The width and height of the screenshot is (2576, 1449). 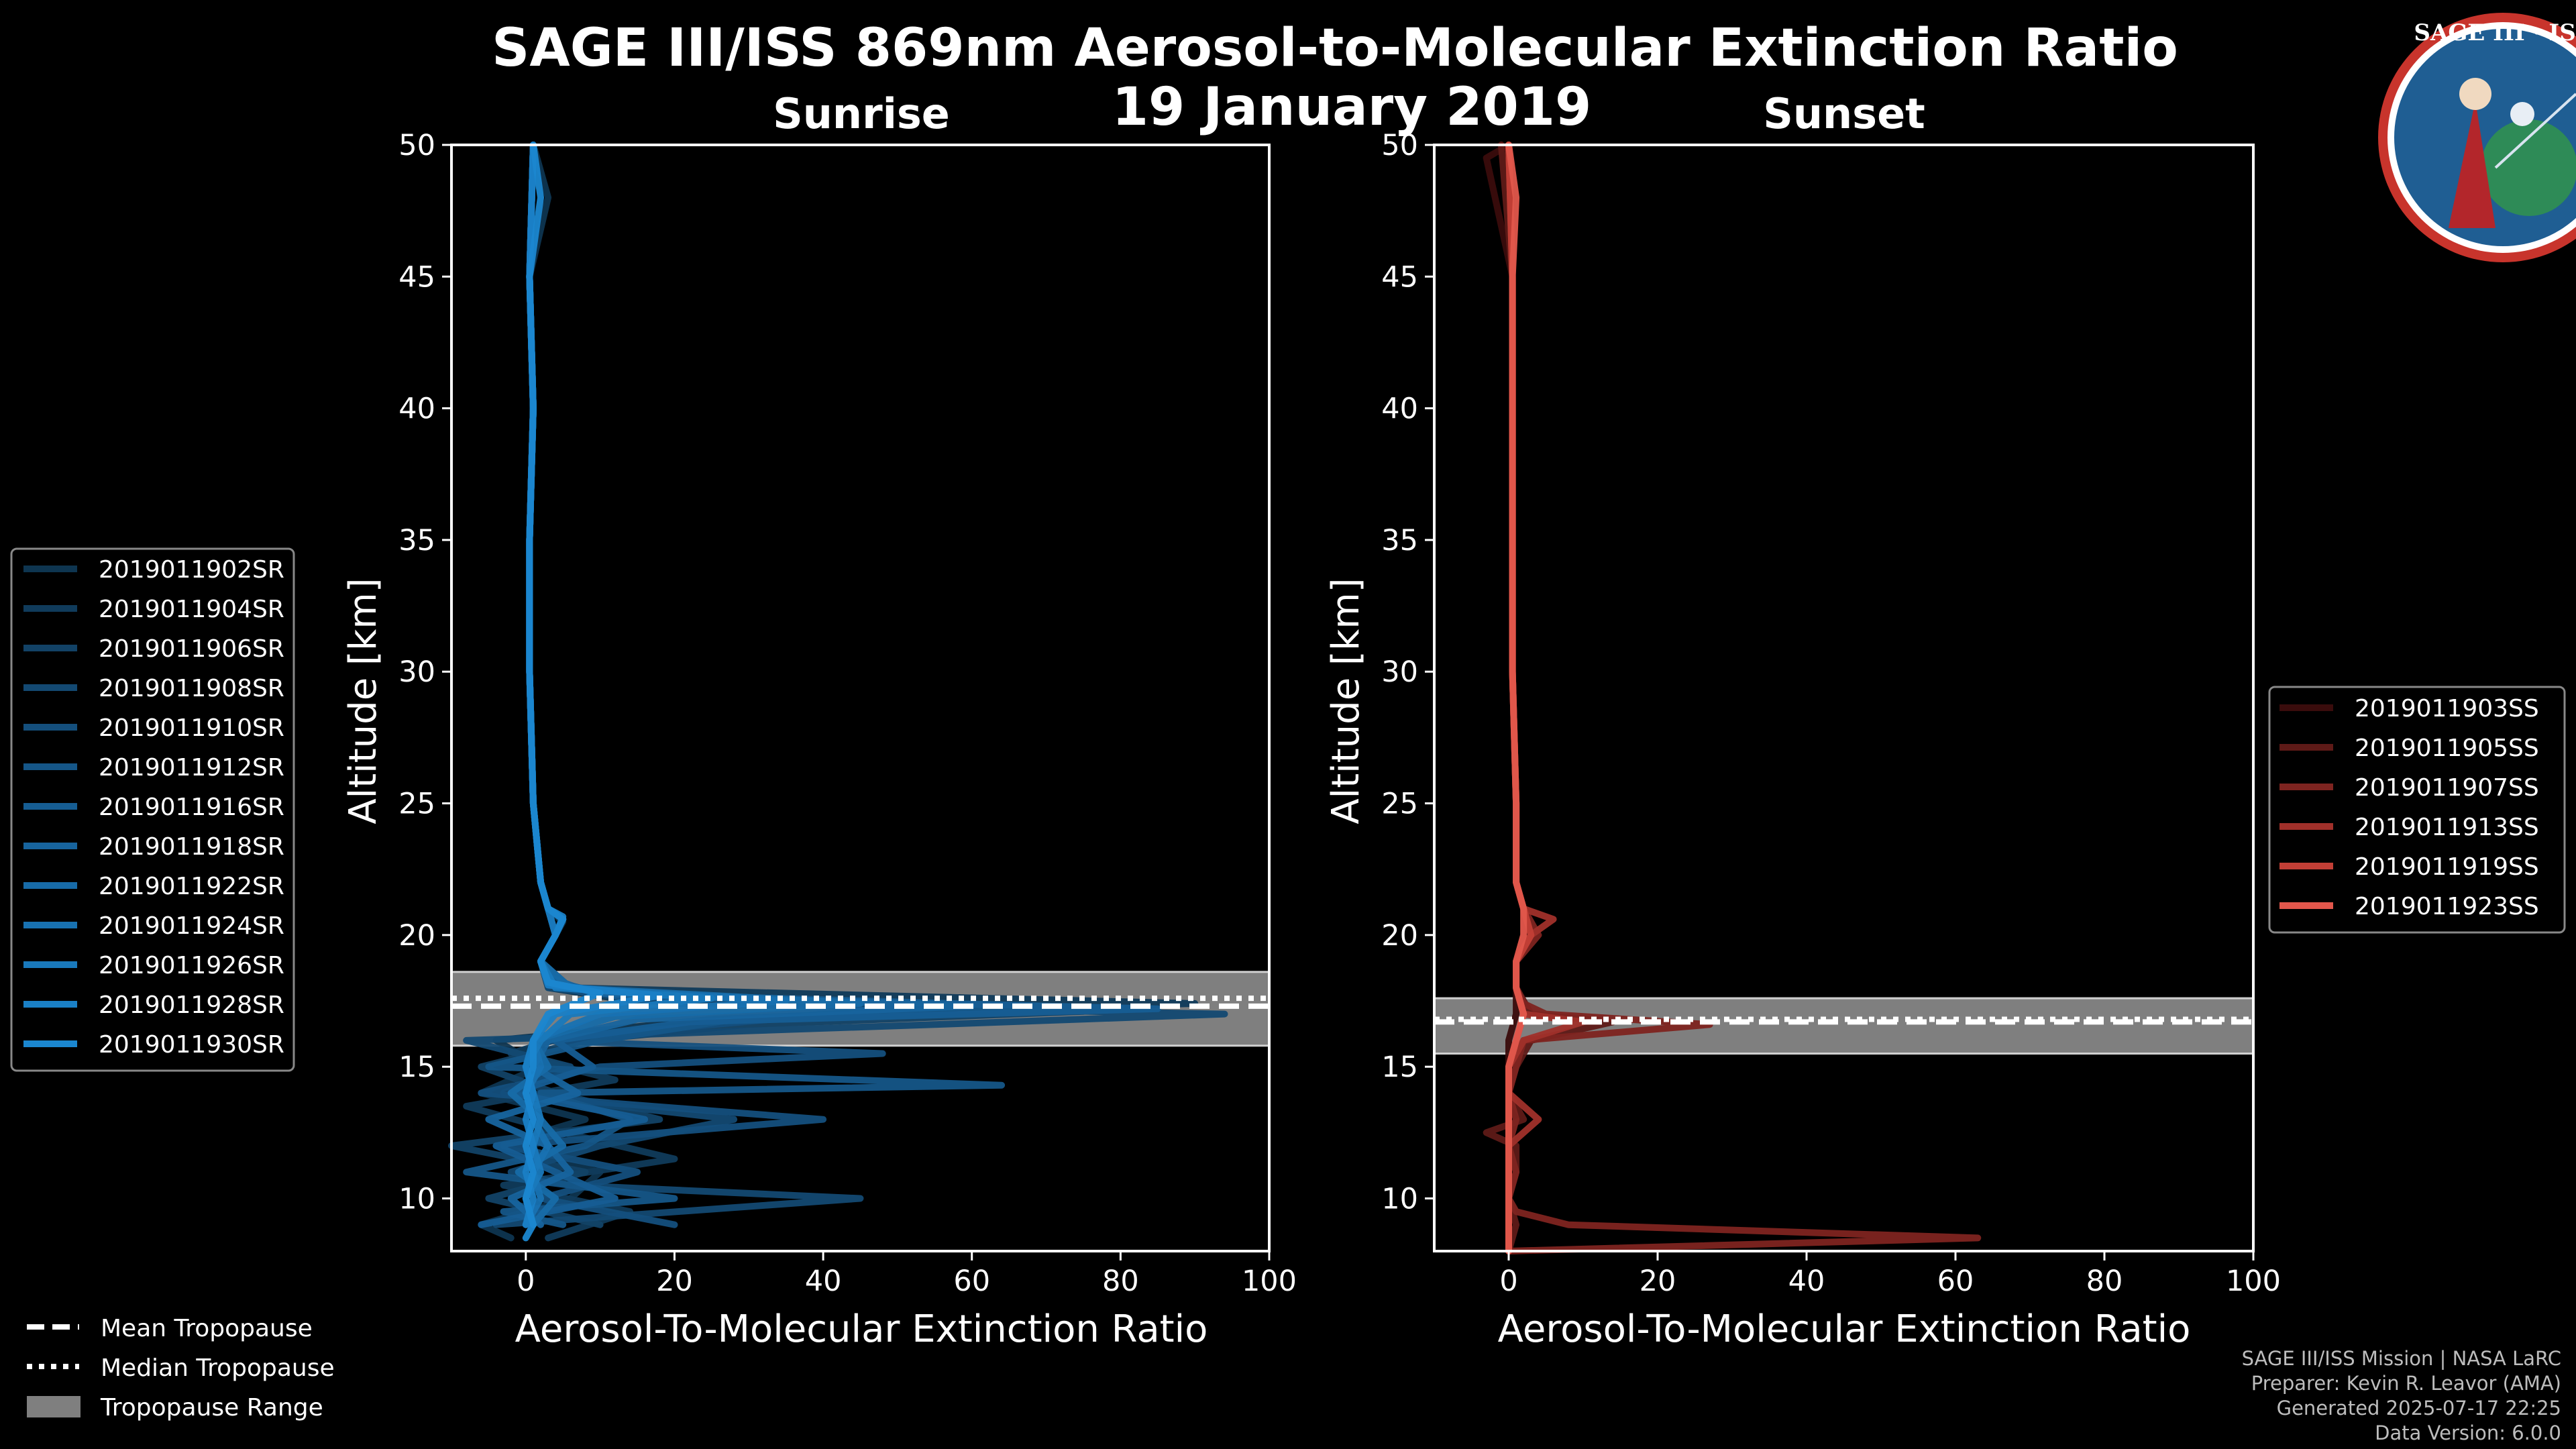 I want to click on sunrise-y-axis-label: Altitude [km], so click(x=363, y=701).